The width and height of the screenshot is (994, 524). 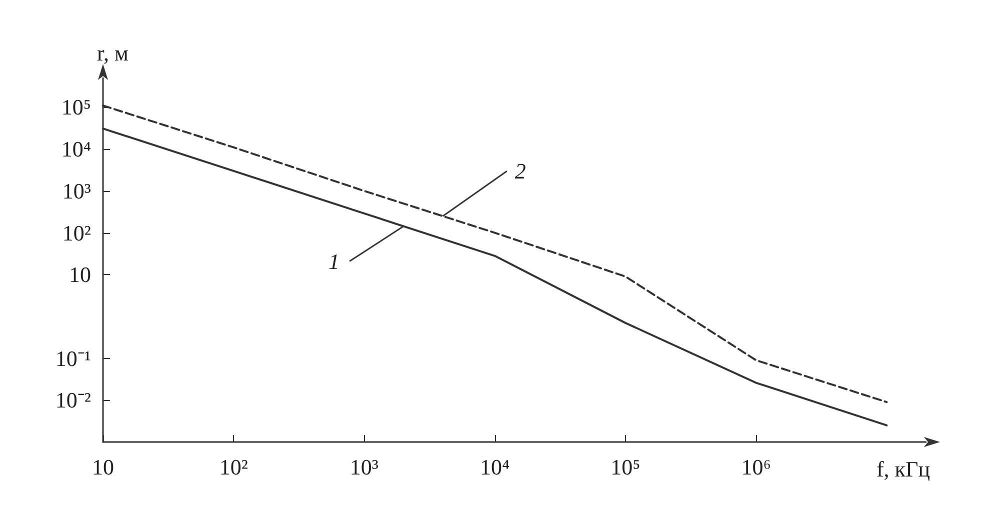 I want to click on y-axis-title: r, м, so click(x=112, y=53).